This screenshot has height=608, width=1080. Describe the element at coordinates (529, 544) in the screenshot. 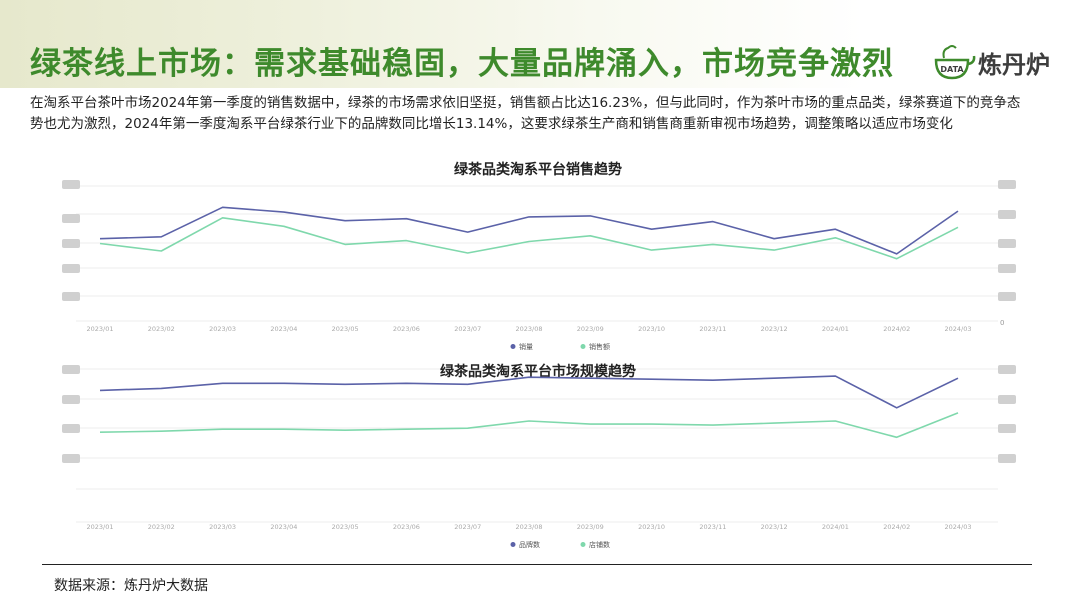

I see `legend-label-1: 品牌数` at that location.